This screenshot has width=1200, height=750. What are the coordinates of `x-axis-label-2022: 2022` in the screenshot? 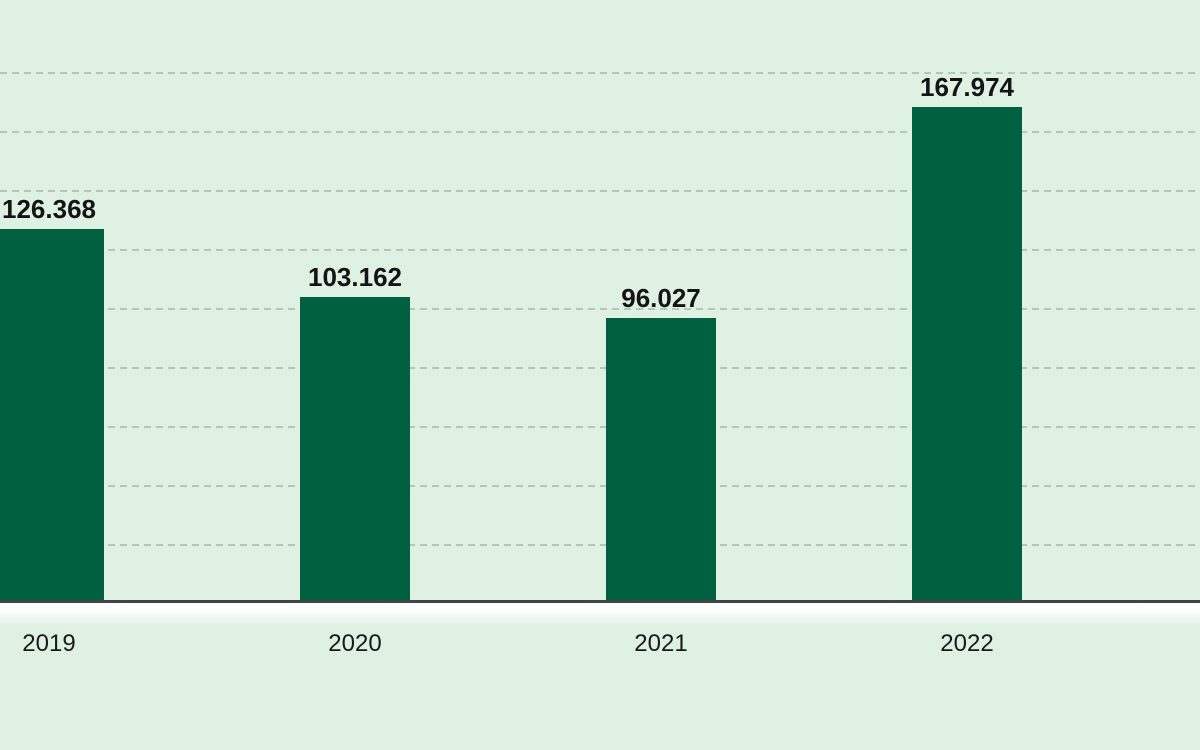 It's located at (967, 643).